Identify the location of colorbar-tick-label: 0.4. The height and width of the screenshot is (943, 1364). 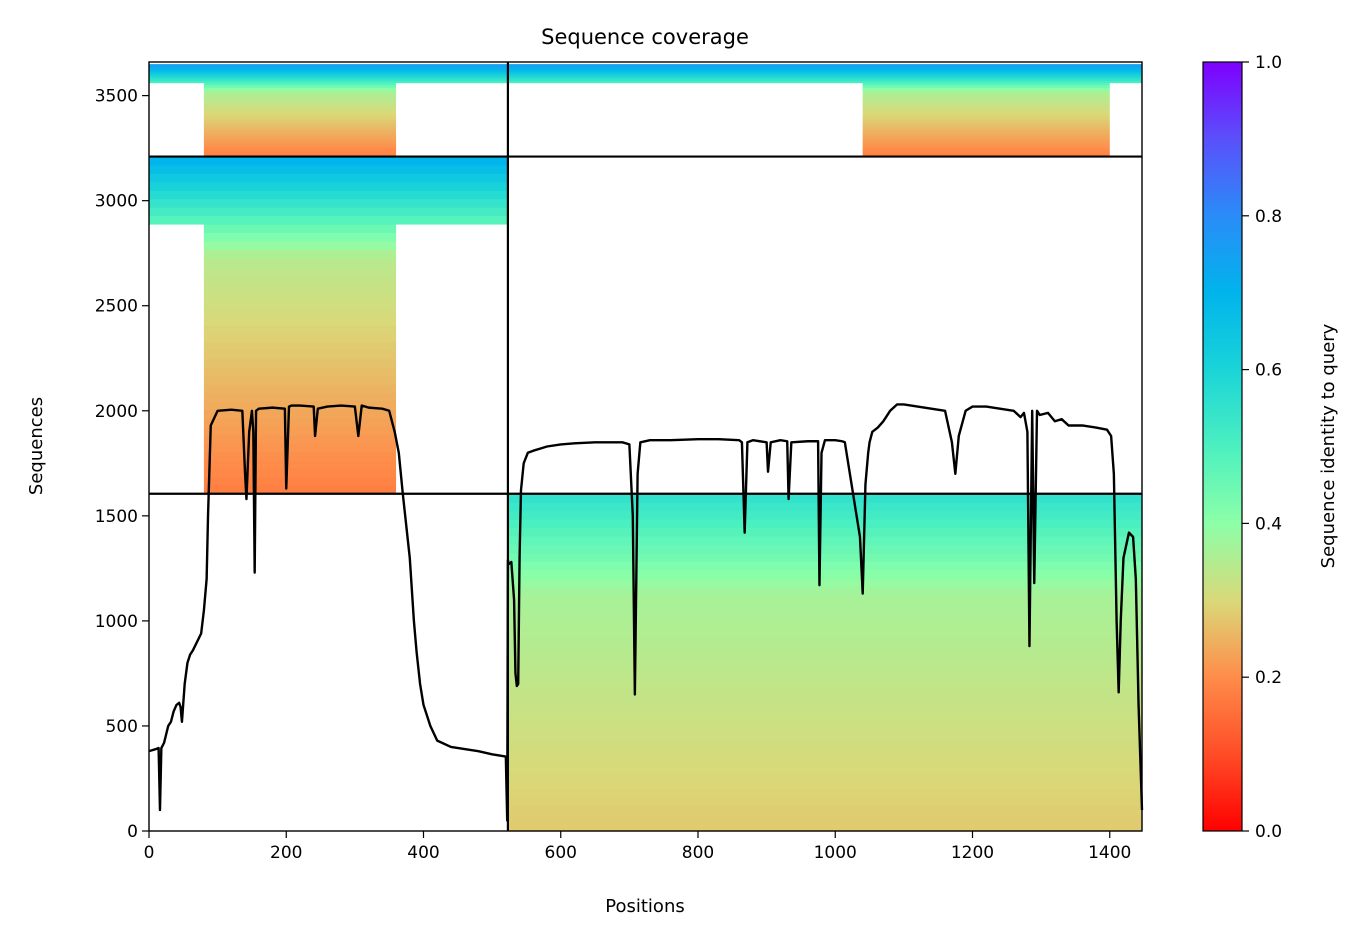
(1268, 524).